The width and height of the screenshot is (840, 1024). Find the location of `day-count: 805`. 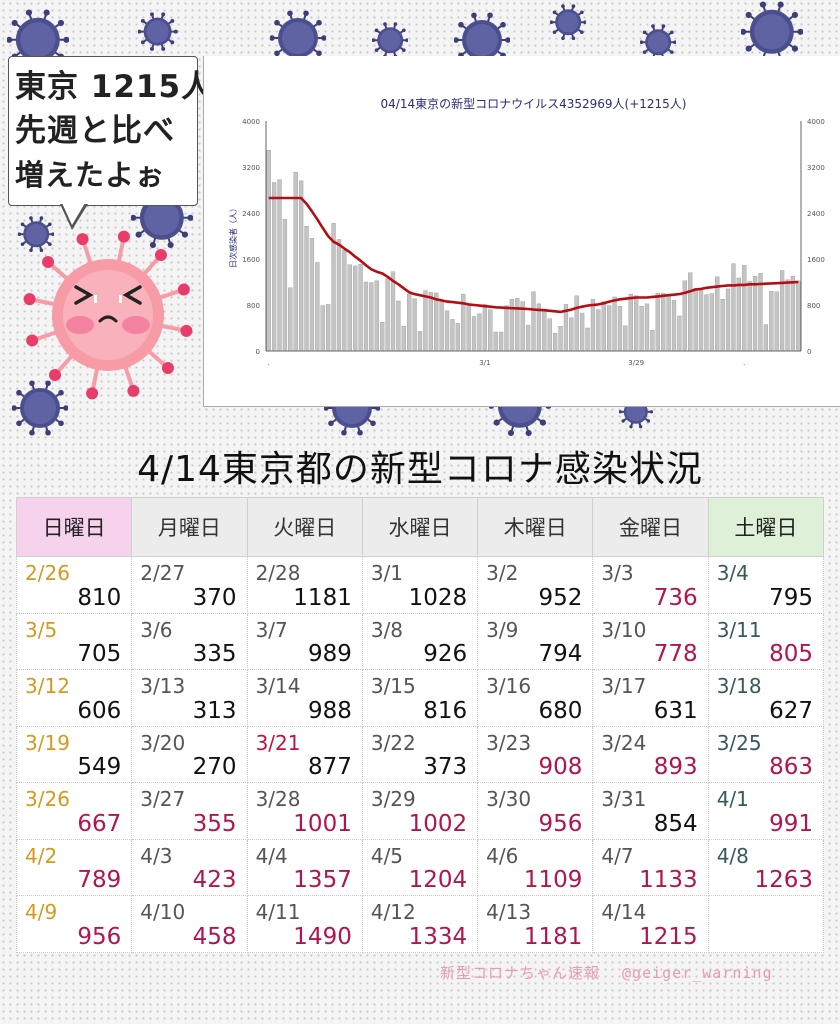

day-count: 805 is located at coordinates (791, 654).